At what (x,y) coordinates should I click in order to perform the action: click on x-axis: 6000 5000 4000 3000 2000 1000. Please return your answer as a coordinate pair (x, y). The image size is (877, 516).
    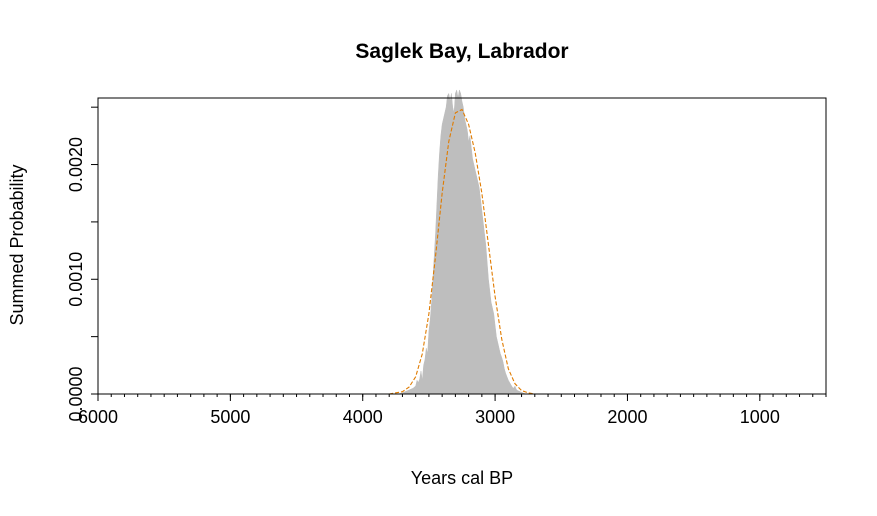
    Looking at the image, I should click on (452, 410).